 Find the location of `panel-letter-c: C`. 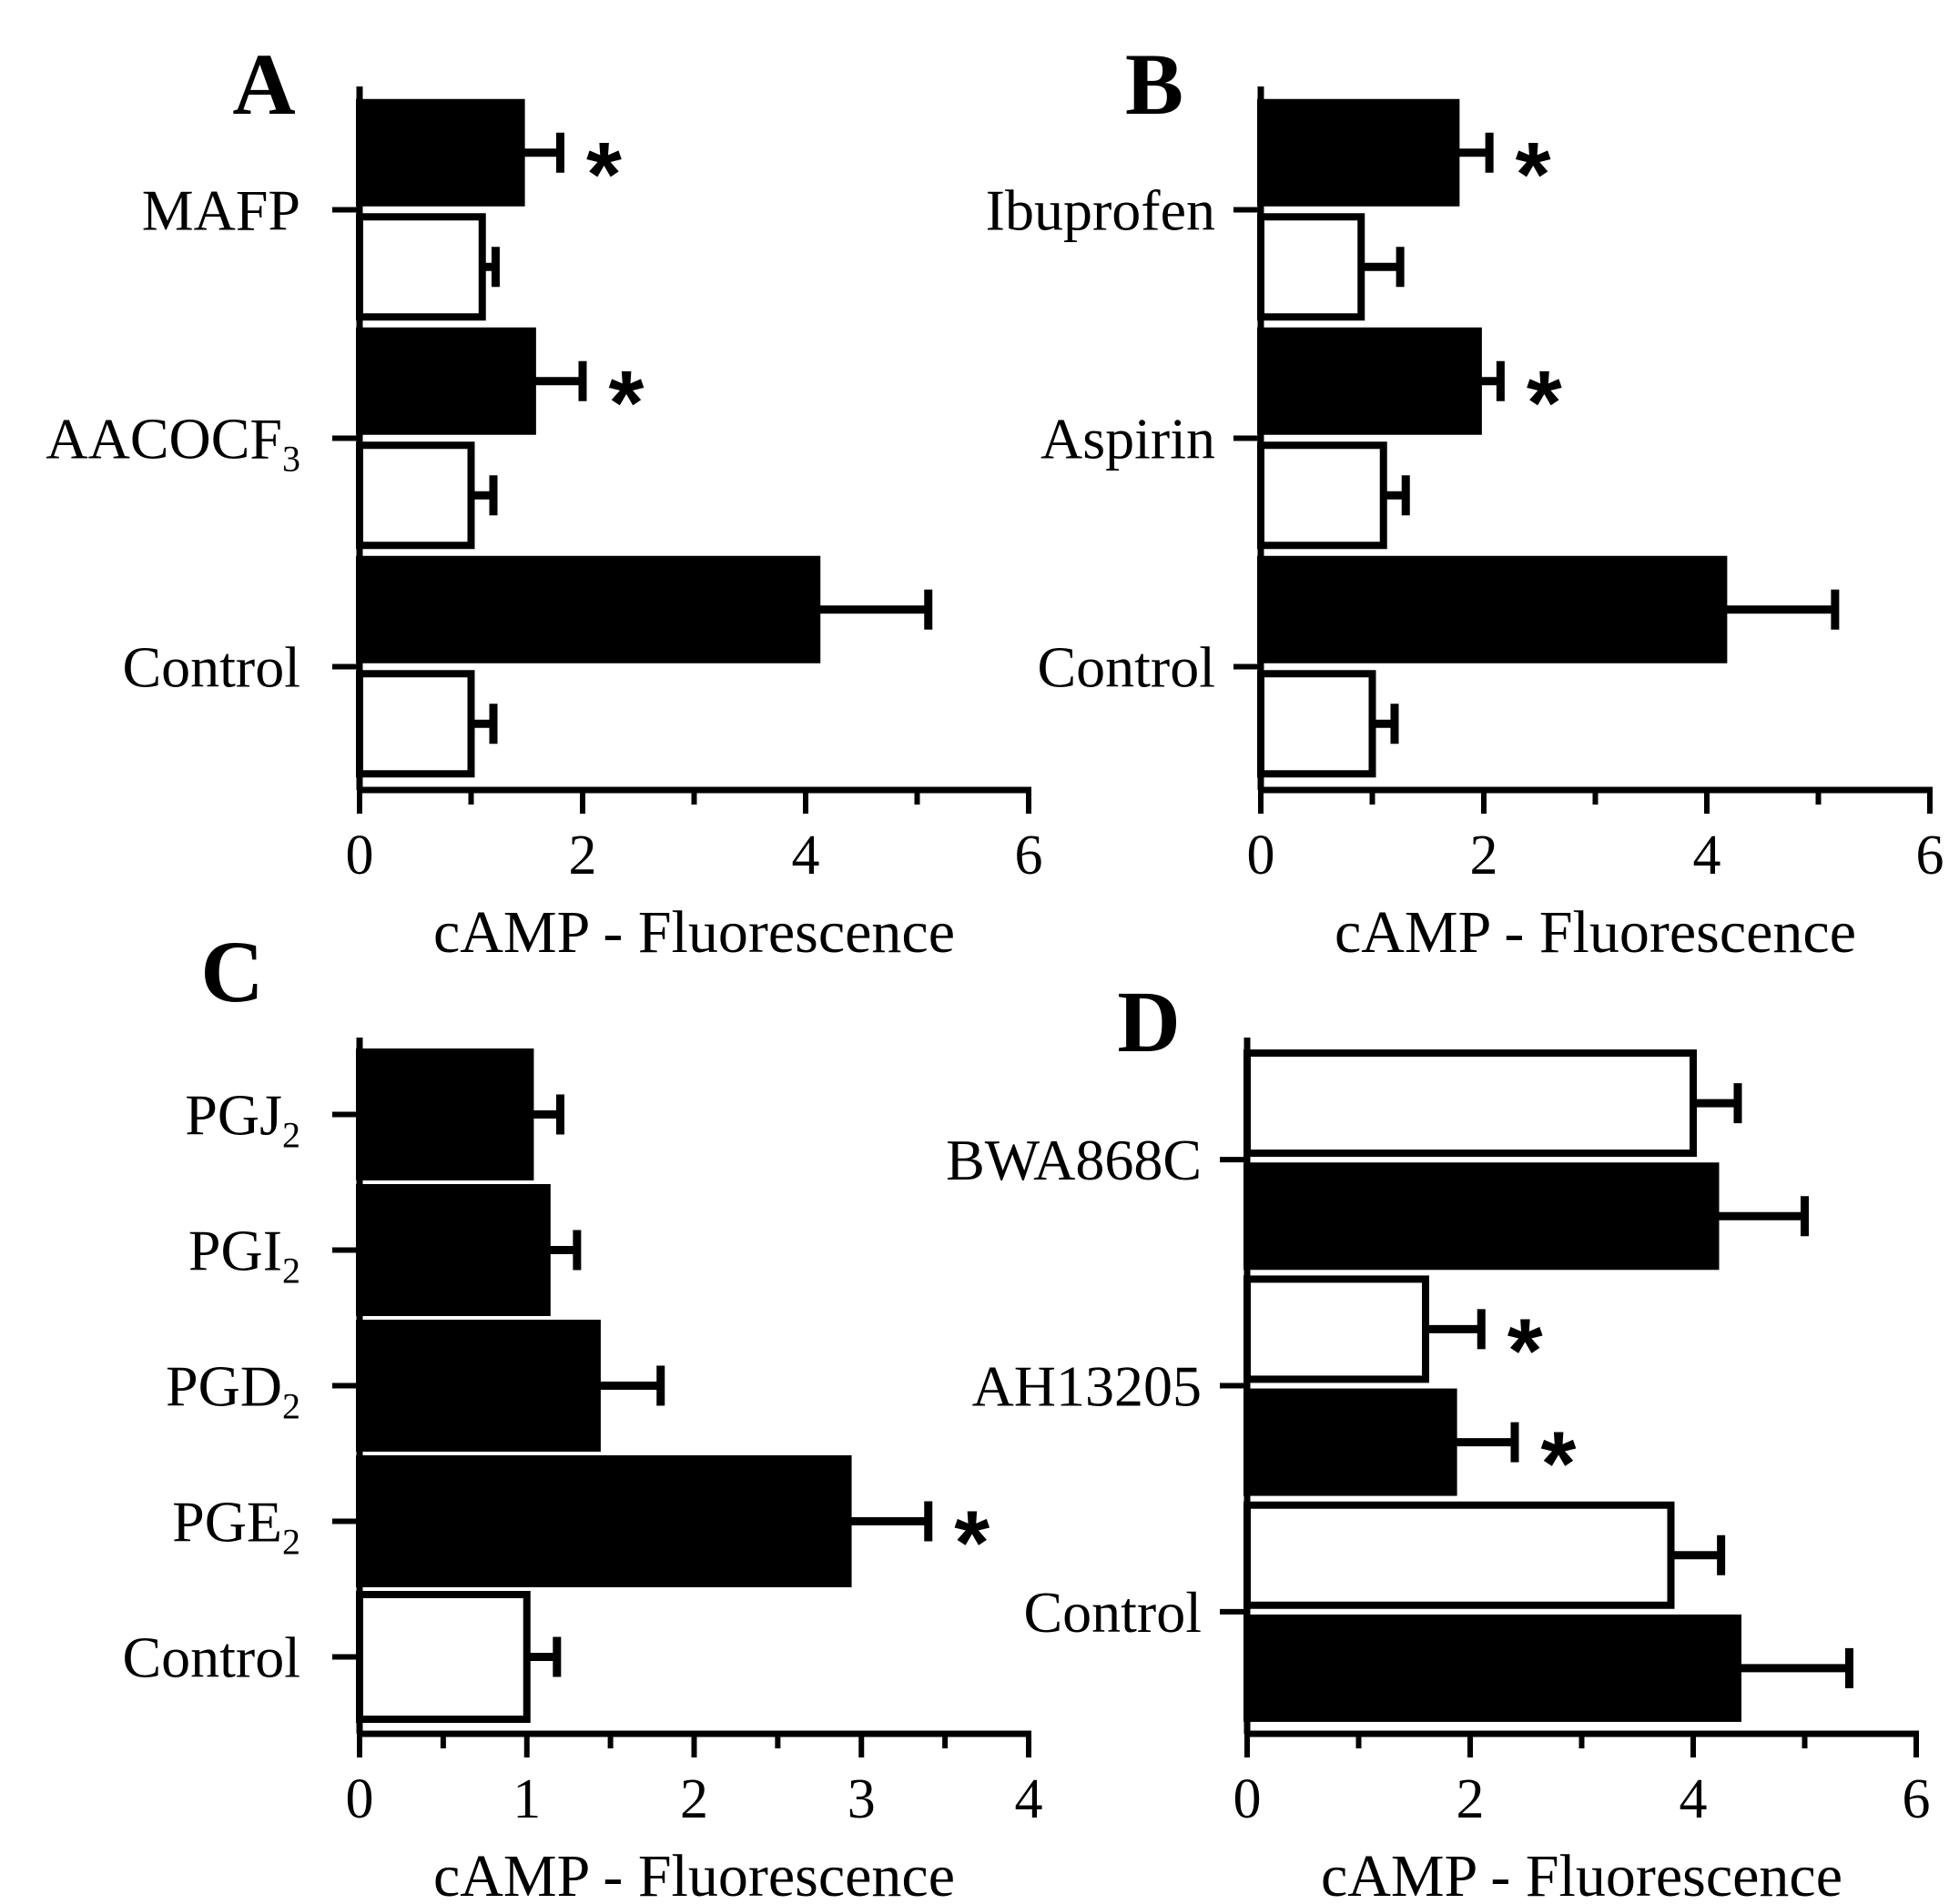

panel-letter-c: C is located at coordinates (231, 972).